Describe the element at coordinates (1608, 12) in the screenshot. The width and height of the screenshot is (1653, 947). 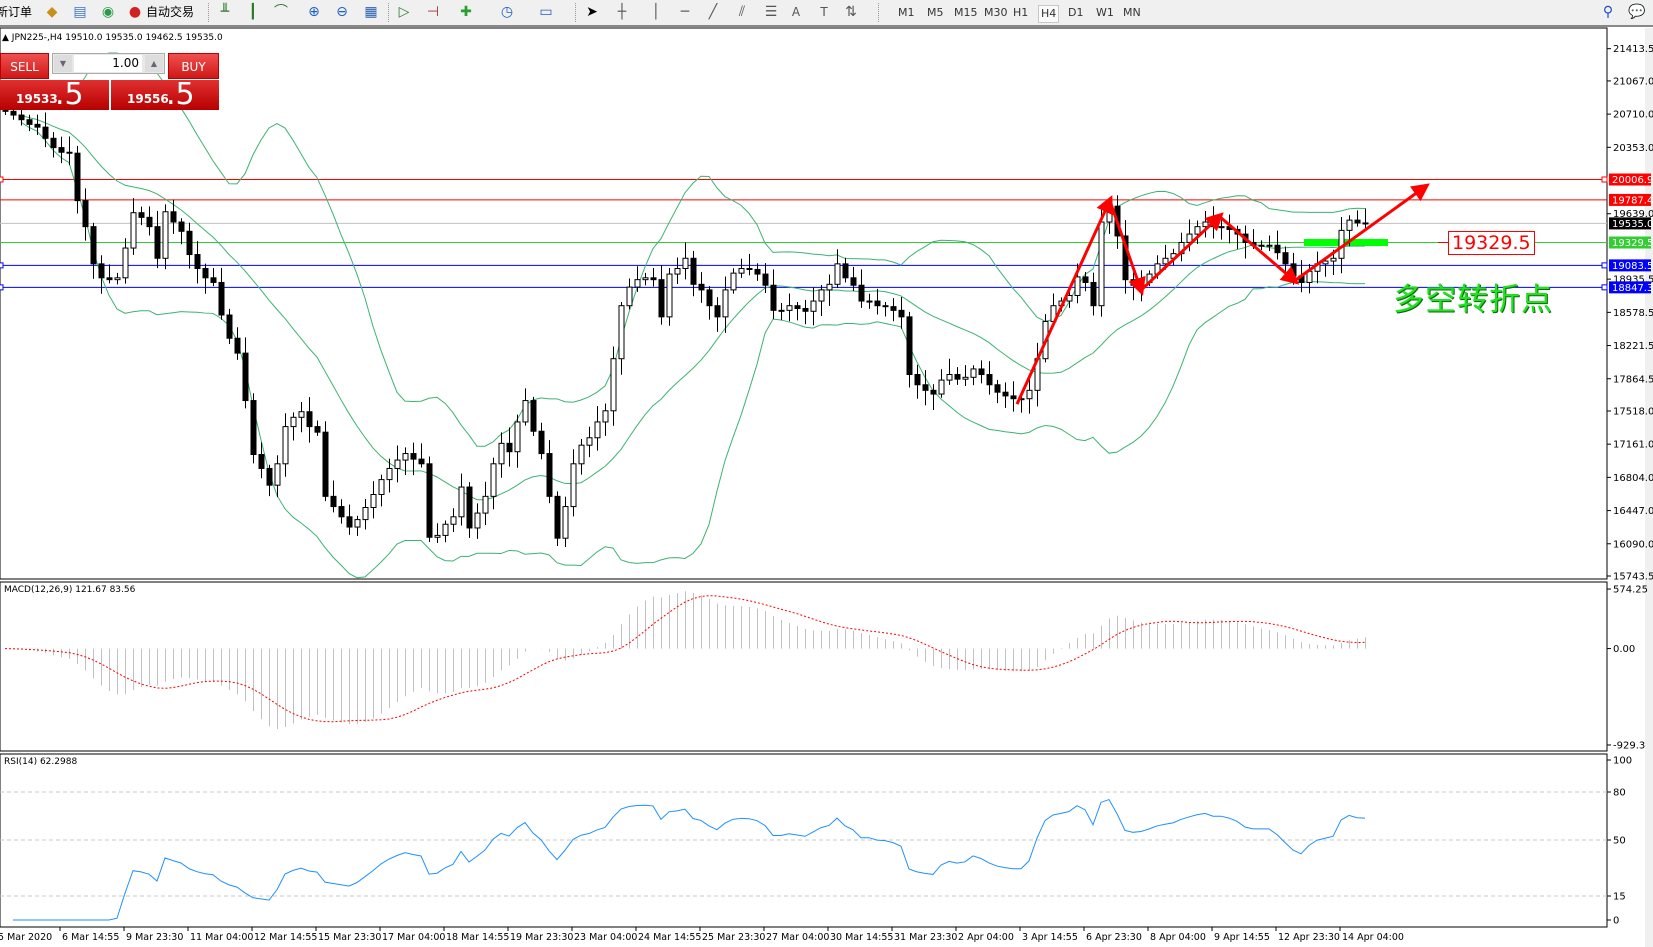
I see `search-icon: ⚲` at that location.